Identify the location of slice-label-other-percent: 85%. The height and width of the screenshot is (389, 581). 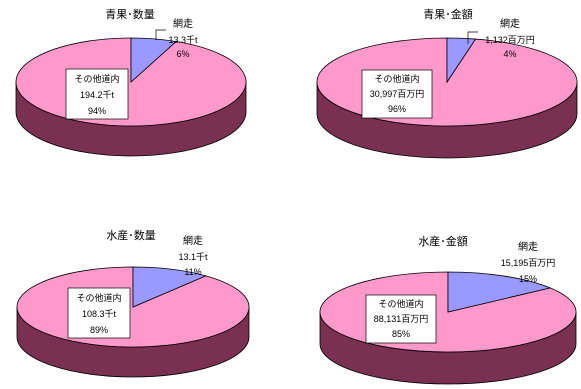
(401, 334).